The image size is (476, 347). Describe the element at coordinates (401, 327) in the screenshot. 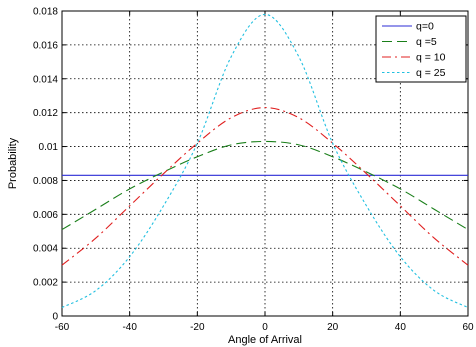

I see `x-tick-label: 40` at that location.